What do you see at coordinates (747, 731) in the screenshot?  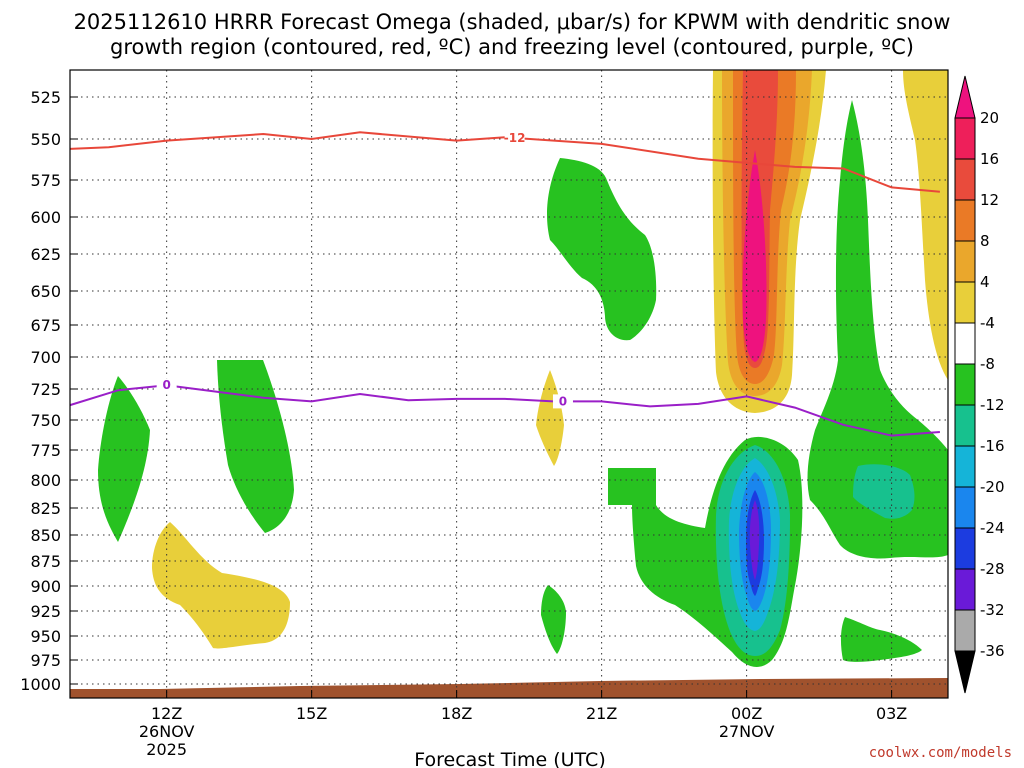 I see `x-tick-date: 27NOV` at bounding box center [747, 731].